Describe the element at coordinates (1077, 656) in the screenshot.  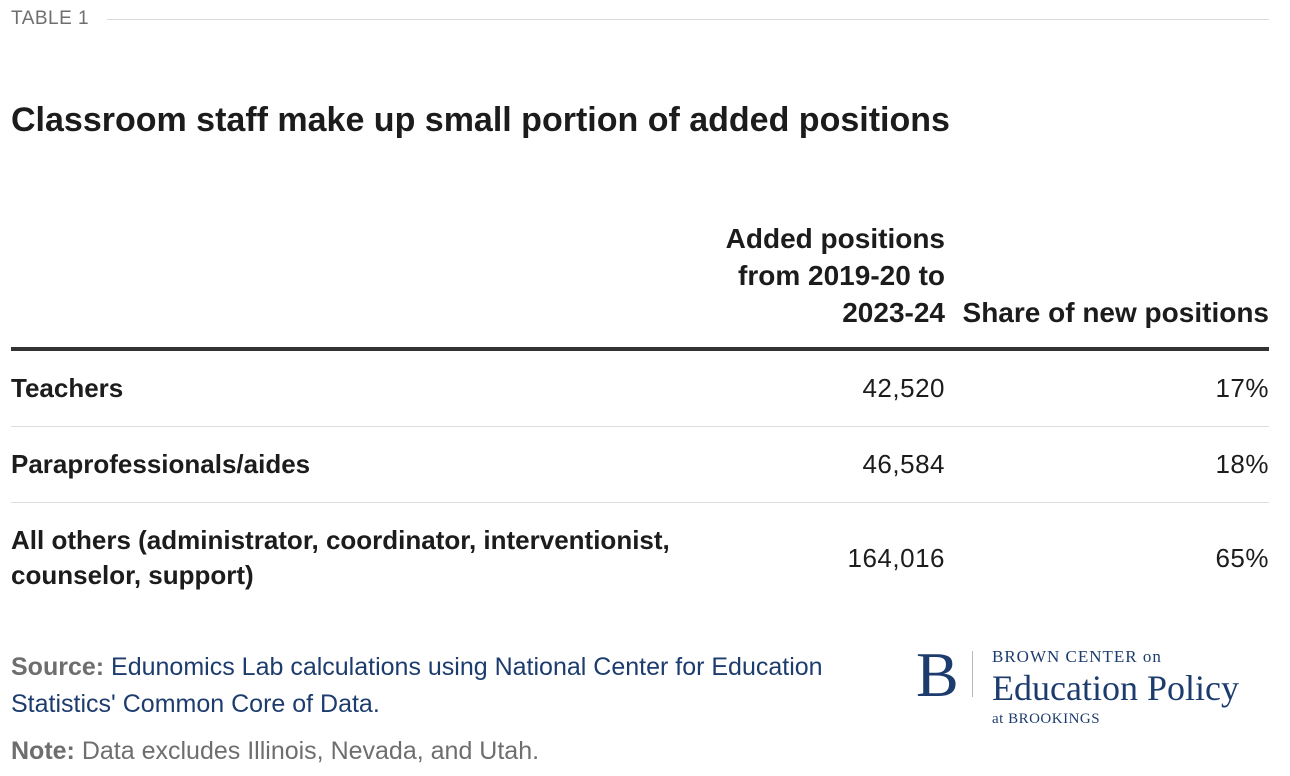
I see `logo-line-1: BROWN CENTER on` at that location.